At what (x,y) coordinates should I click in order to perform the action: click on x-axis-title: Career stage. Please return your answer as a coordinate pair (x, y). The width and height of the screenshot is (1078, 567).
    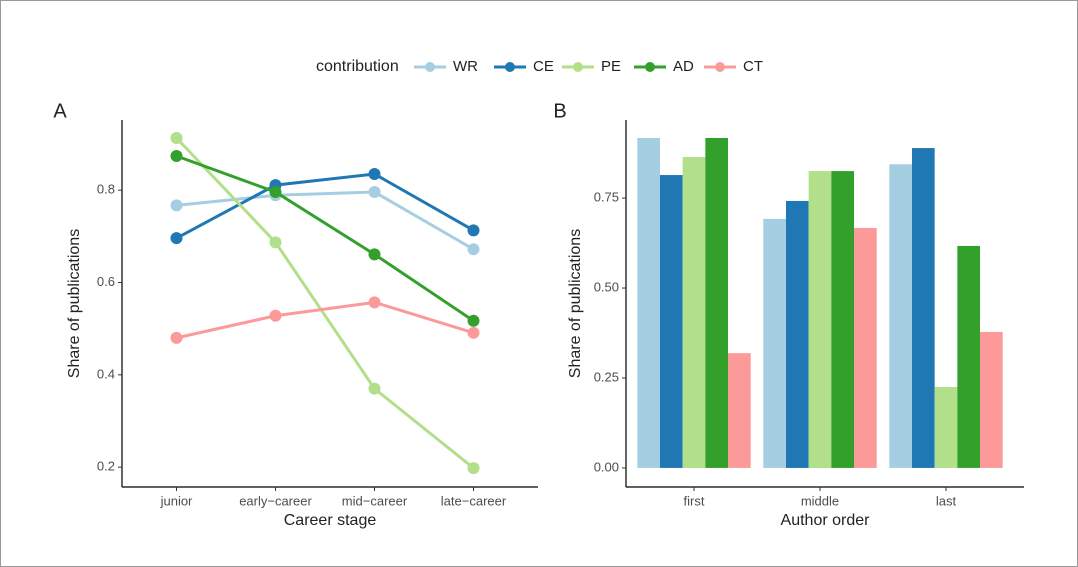
    Looking at the image, I should click on (330, 520).